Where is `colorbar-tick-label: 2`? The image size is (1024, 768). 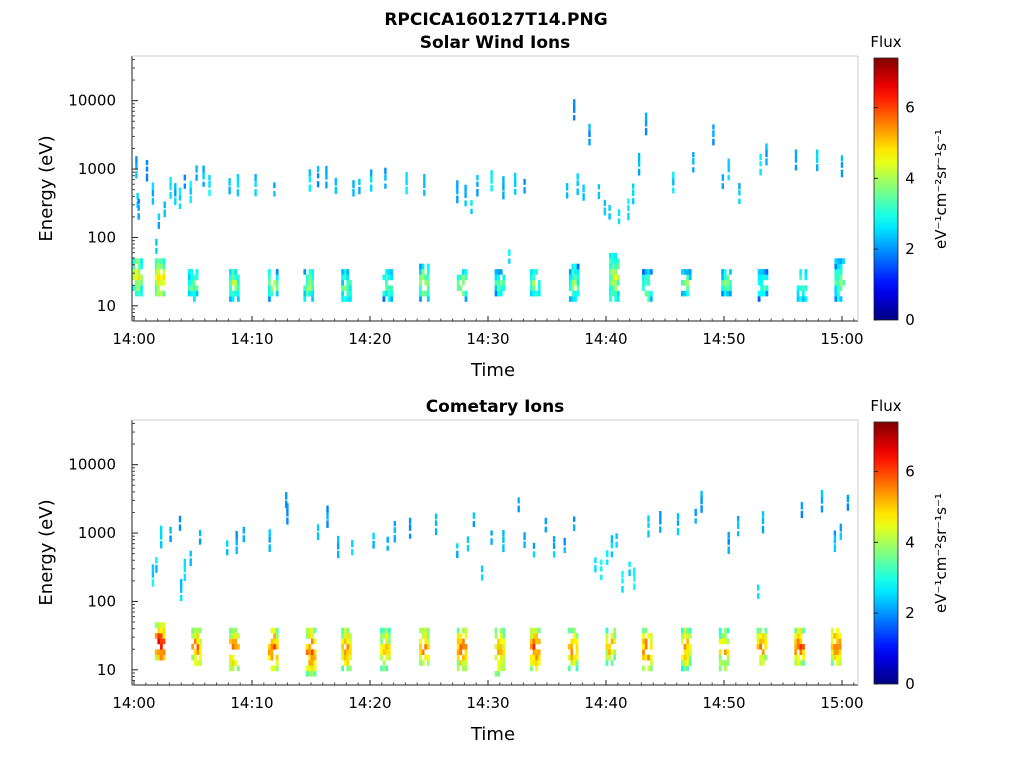 colorbar-tick-label: 2 is located at coordinates (910, 613).